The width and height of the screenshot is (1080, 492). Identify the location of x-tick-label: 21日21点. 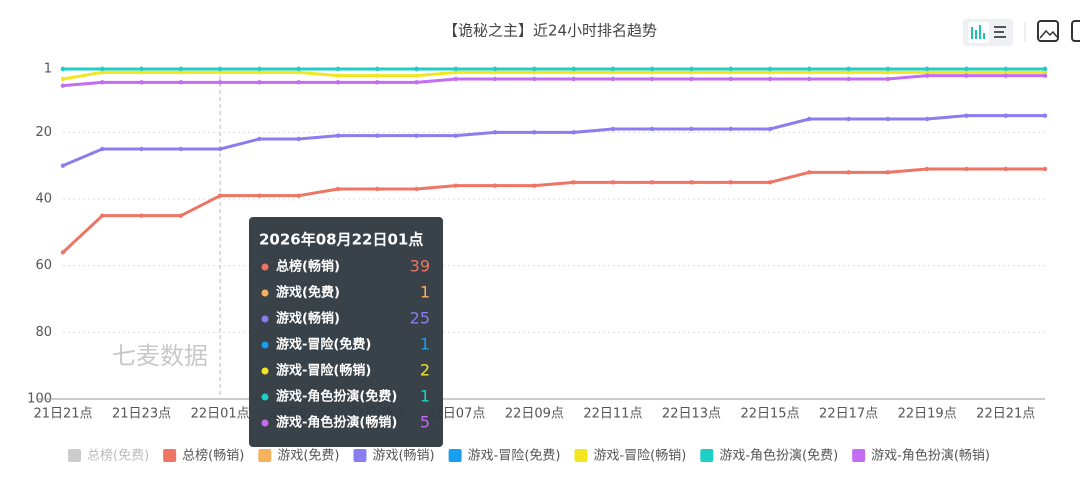
(62, 414).